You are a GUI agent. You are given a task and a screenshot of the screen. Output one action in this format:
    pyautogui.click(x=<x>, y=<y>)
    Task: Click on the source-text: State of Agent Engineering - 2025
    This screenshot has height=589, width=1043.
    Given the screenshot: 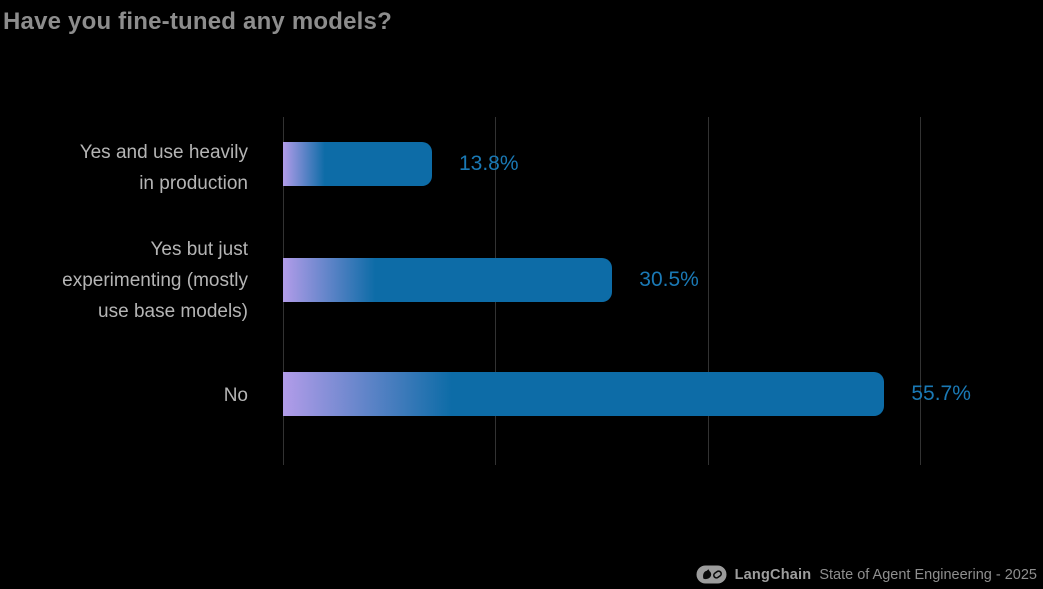 What is the action you would take?
    pyautogui.click(x=928, y=574)
    